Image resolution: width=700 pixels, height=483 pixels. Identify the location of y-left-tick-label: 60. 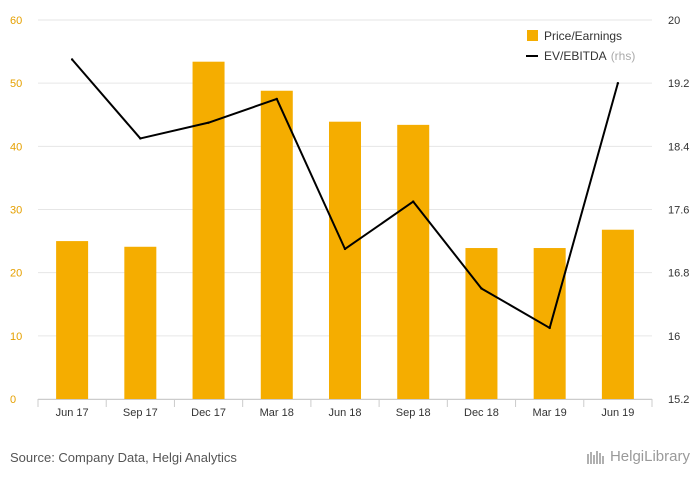
(16, 21).